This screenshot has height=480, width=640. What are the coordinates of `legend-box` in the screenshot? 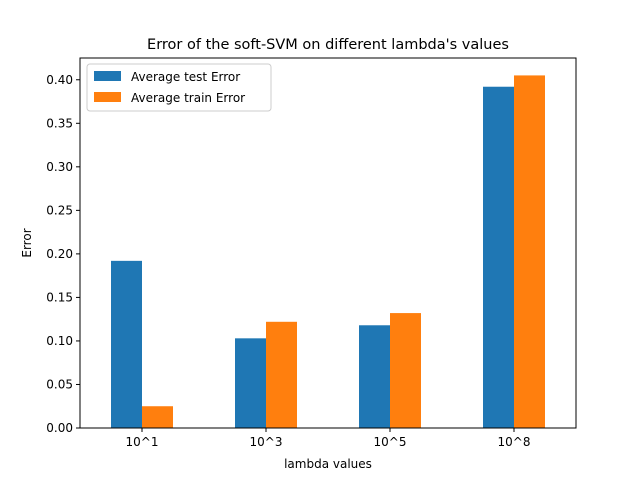 It's located at (179, 87).